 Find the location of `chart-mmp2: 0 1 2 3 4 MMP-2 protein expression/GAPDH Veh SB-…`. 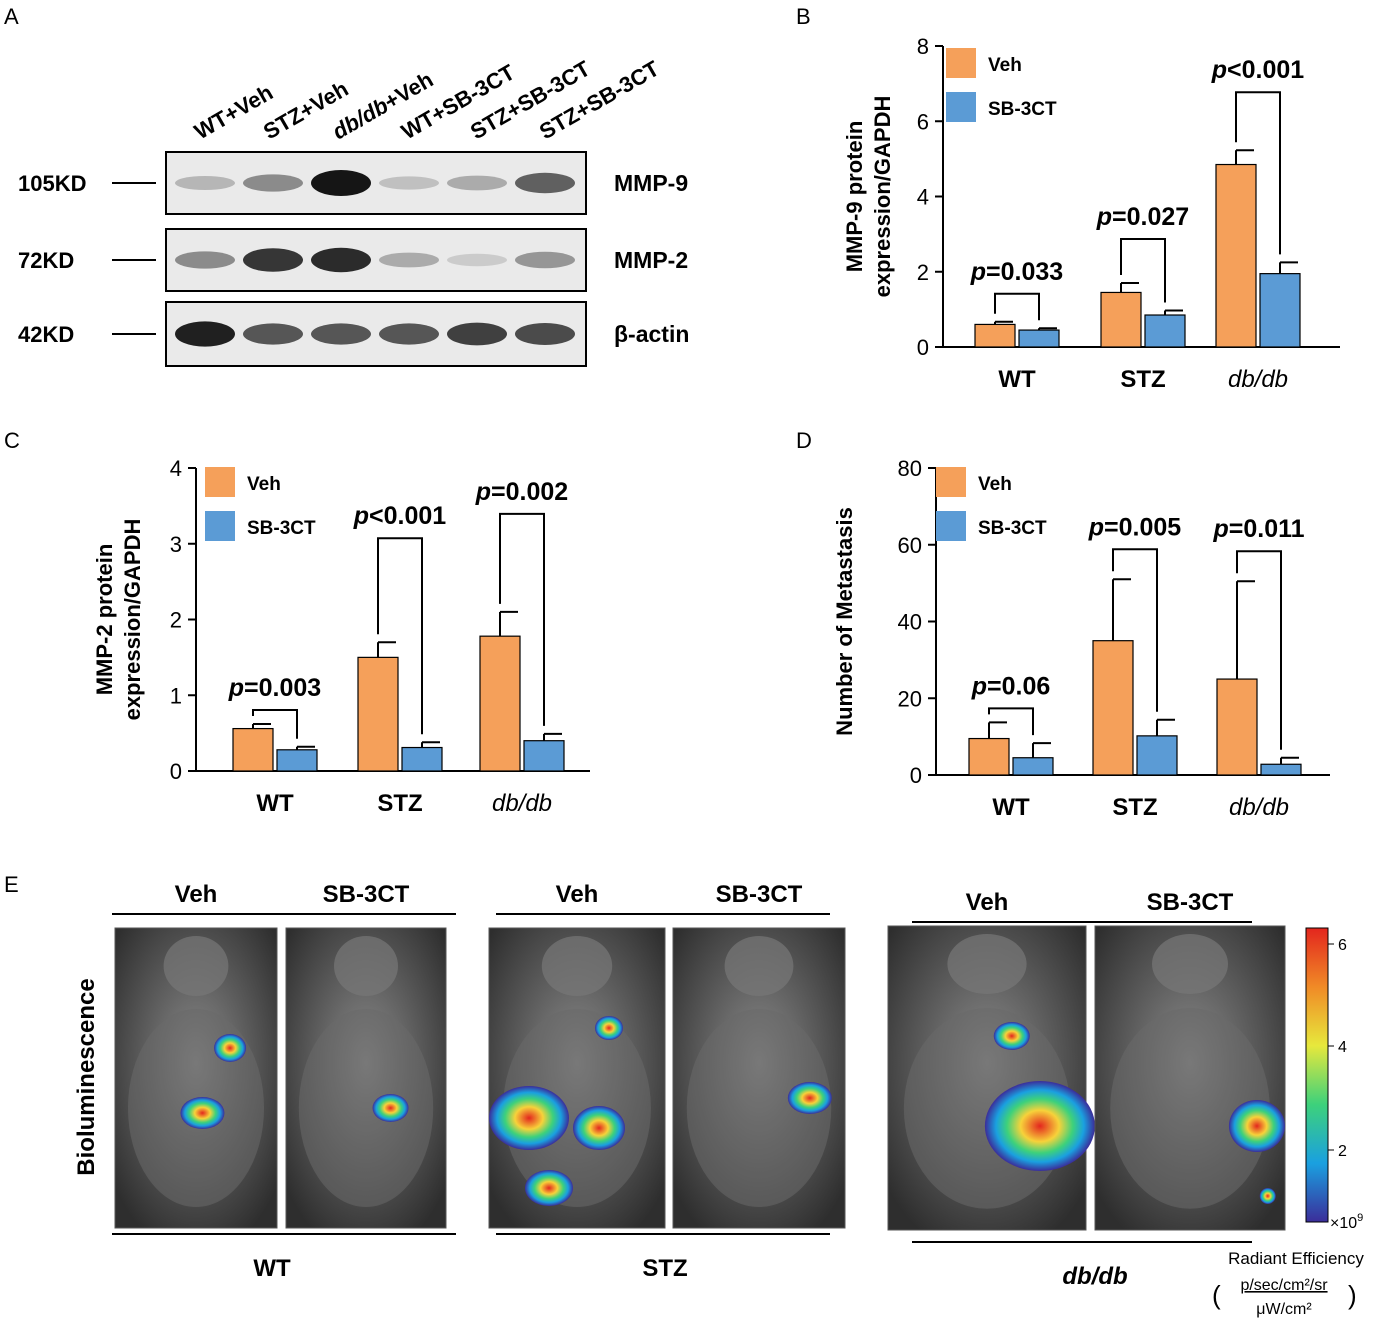

chart-mmp2: 0 1 2 3 4 MMP-2 protein expression/GAPDH Veh SB-… is located at coordinates (341, 636).